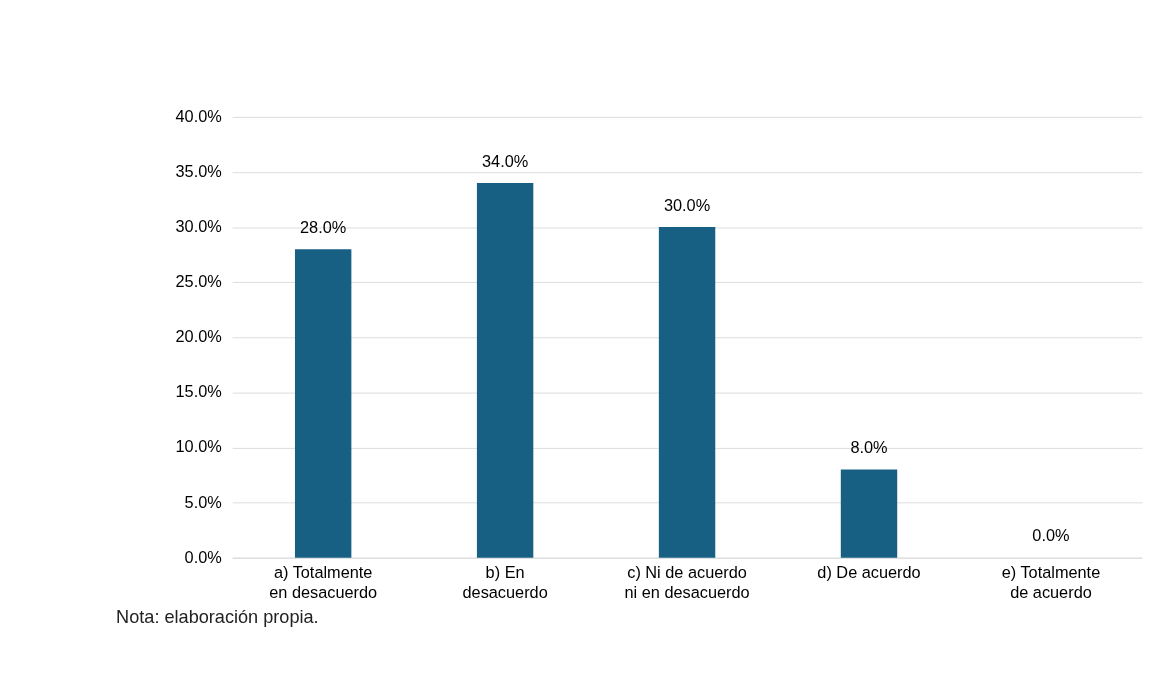  I want to click on data-label: 28.0%, so click(323, 226).